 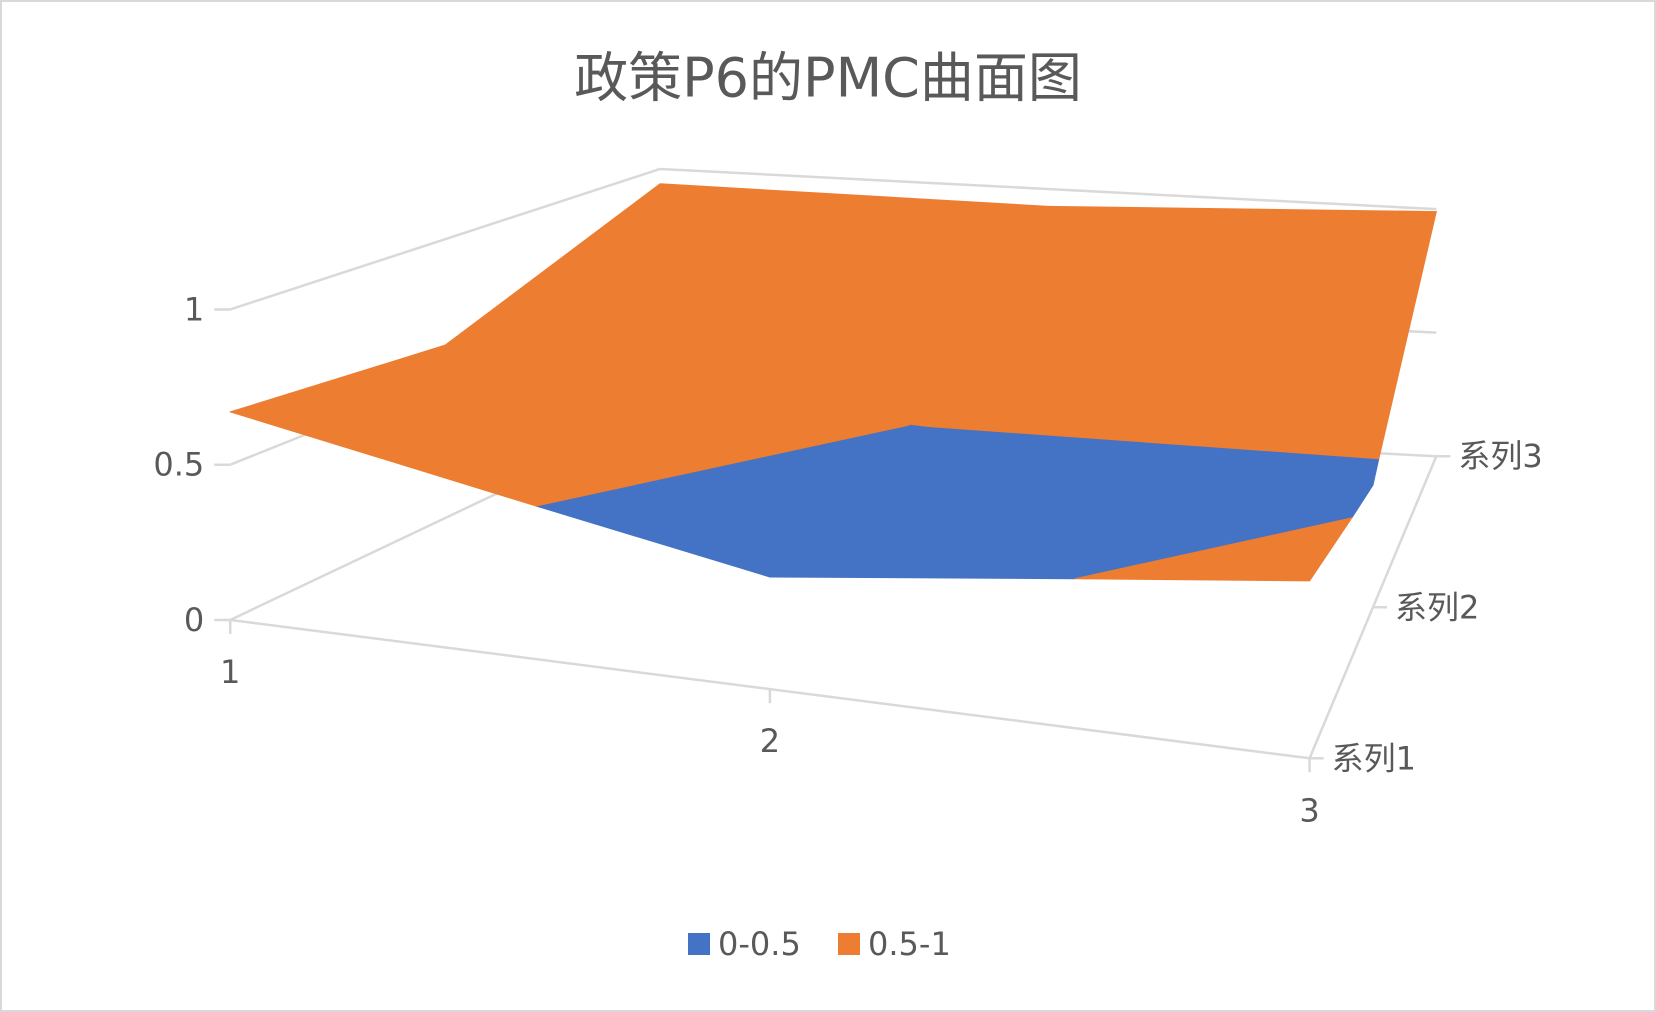 What do you see at coordinates (819, 944) in the screenshot?
I see `legend: 0-0.5 0.5-1` at bounding box center [819, 944].